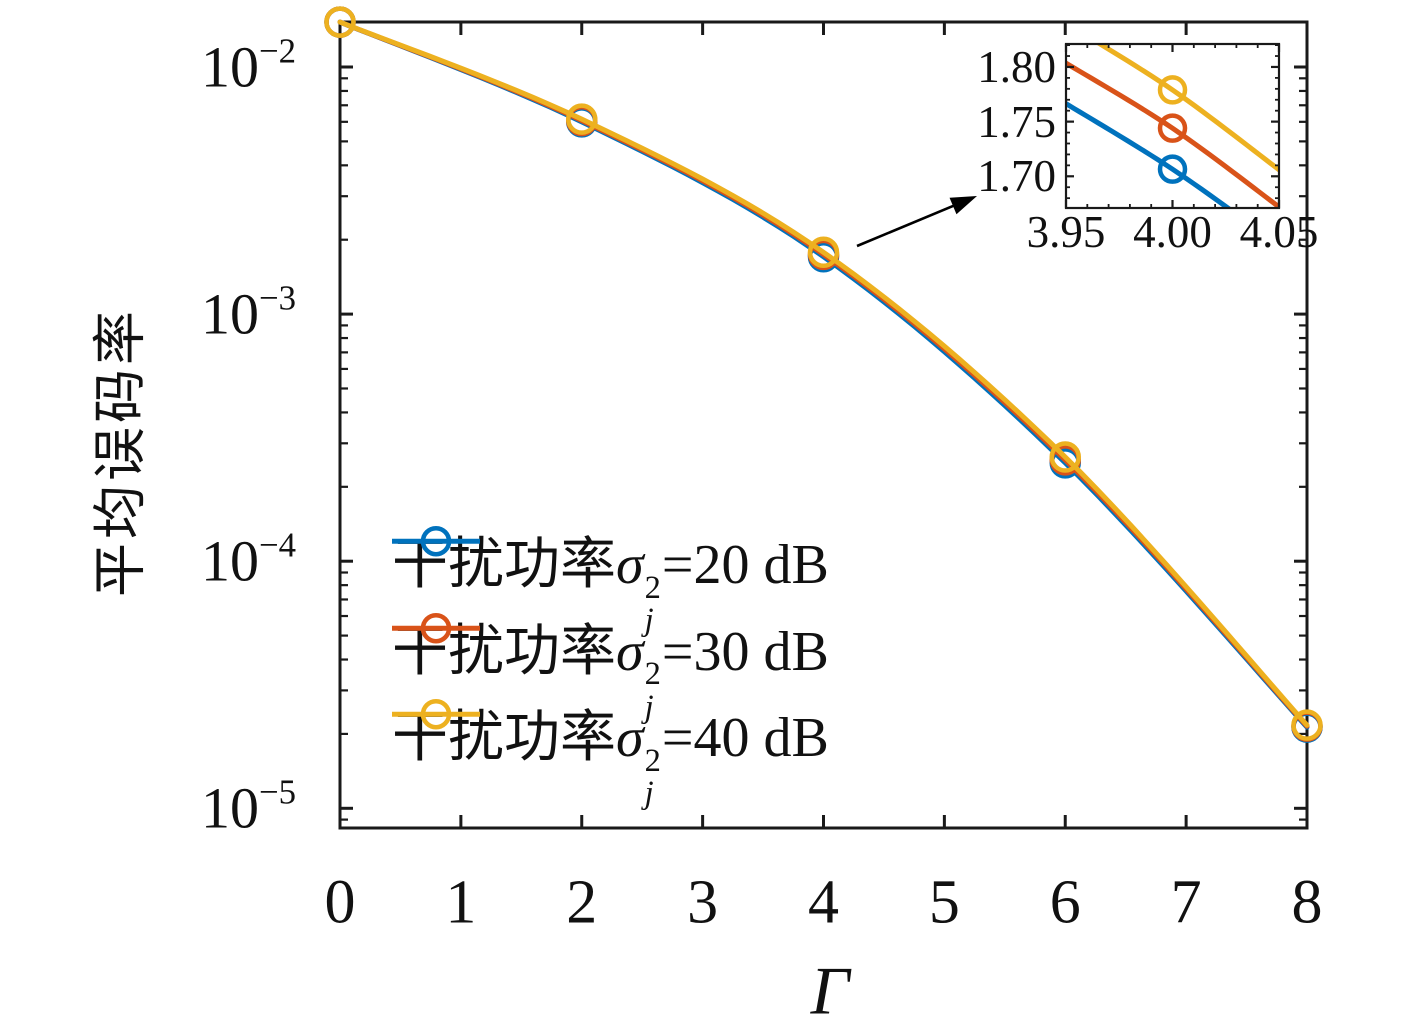 This screenshot has height=1023, width=1417. I want to click on inset-y-tick-label: 1.75, so click(1016, 121).